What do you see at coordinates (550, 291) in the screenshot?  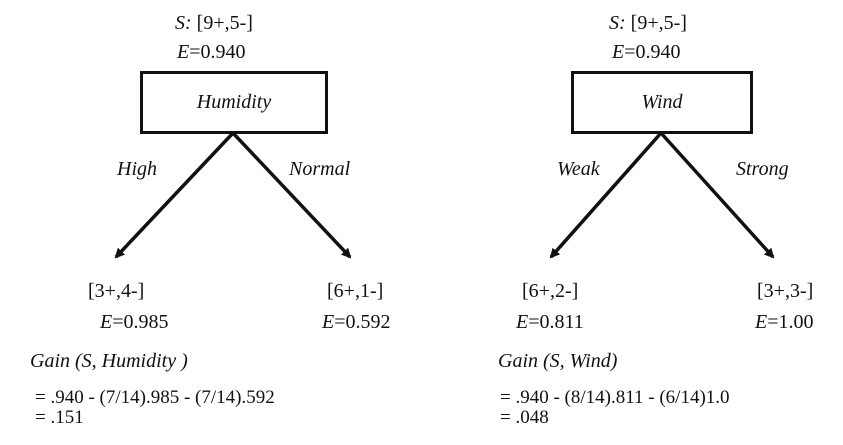 I see `weak-leaf-set: [6+,2-]` at bounding box center [550, 291].